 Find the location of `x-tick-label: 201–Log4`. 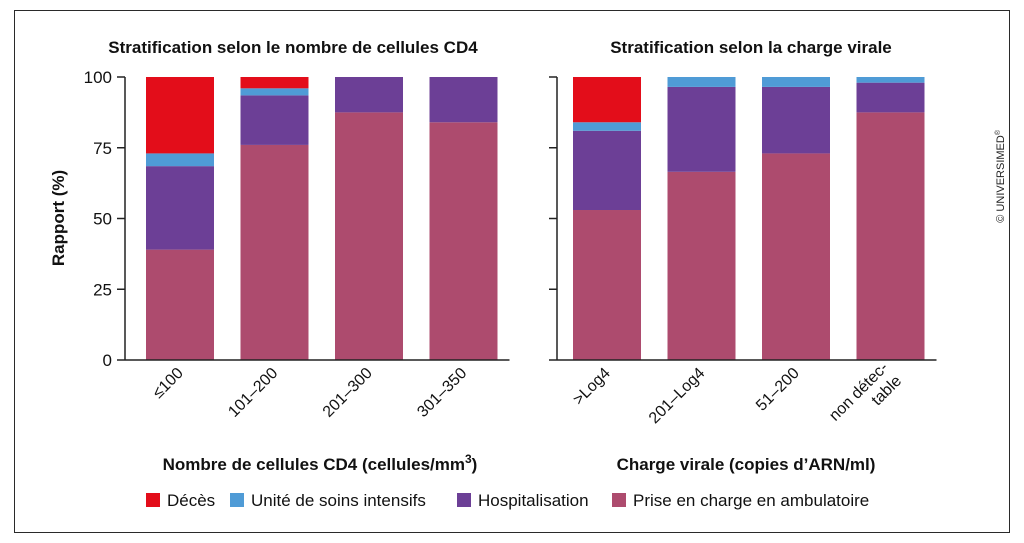

x-tick-label: 201–Log4 is located at coordinates (677, 396).